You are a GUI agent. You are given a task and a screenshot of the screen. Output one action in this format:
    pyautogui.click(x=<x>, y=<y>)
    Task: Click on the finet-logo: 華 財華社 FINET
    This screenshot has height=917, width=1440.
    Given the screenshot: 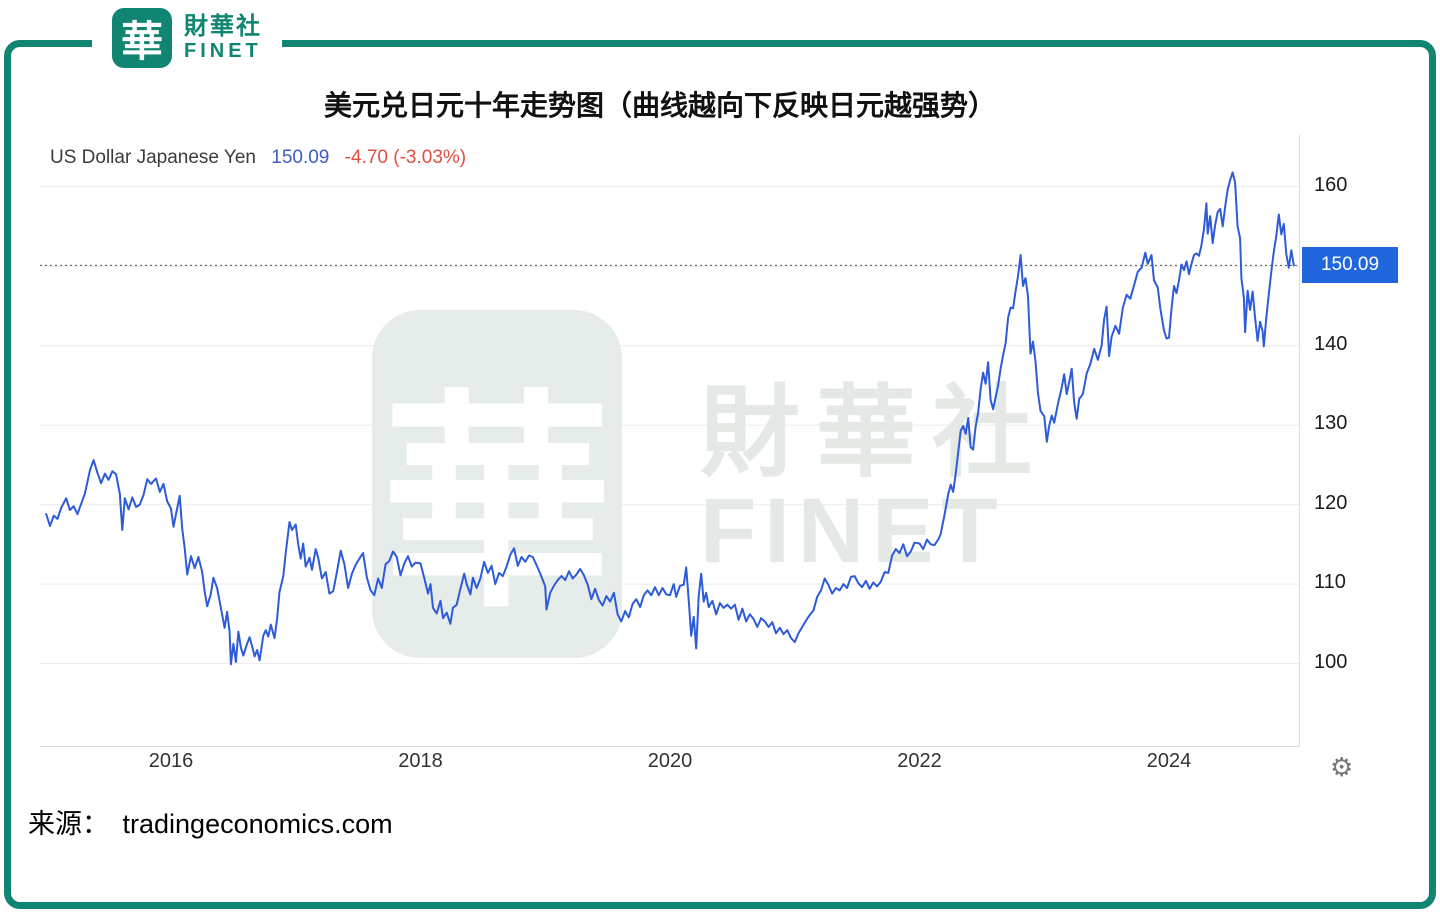 What is the action you would take?
    pyautogui.click(x=187, y=38)
    